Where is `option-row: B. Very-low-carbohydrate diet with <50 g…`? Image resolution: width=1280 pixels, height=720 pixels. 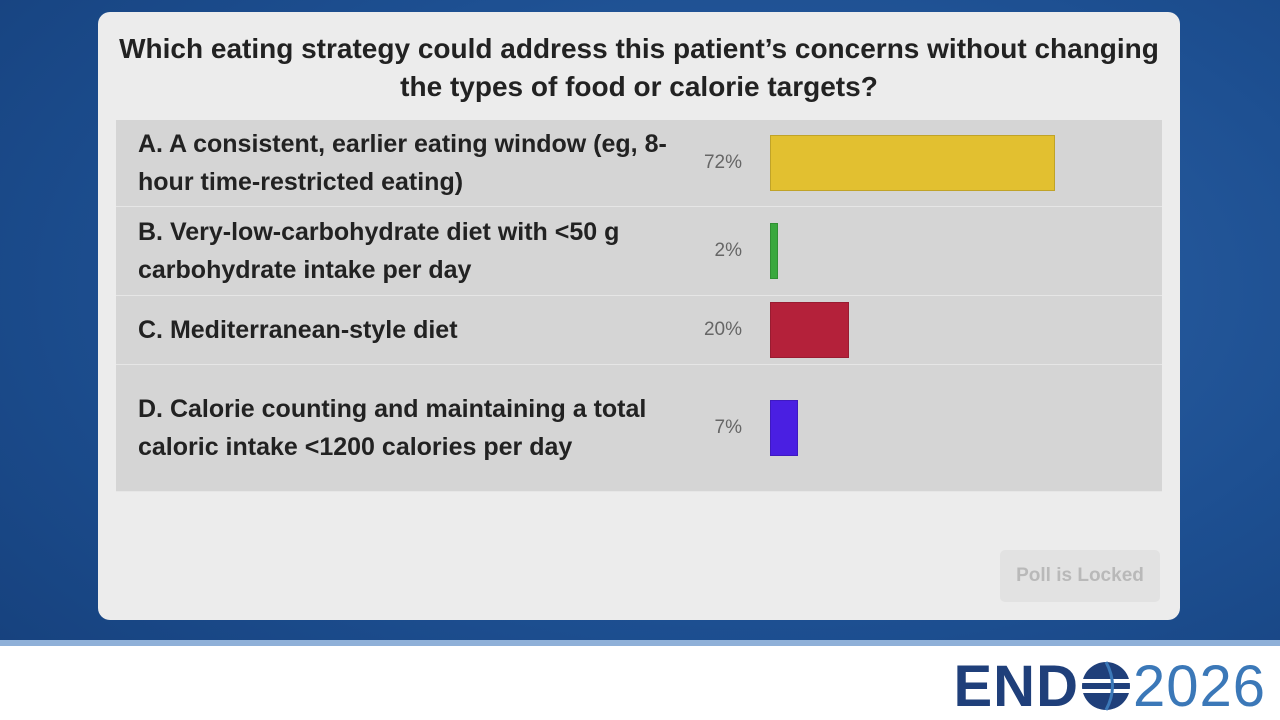 option-row: B. Very-low-carbohydrate diet with <50 g… is located at coordinates (639, 251).